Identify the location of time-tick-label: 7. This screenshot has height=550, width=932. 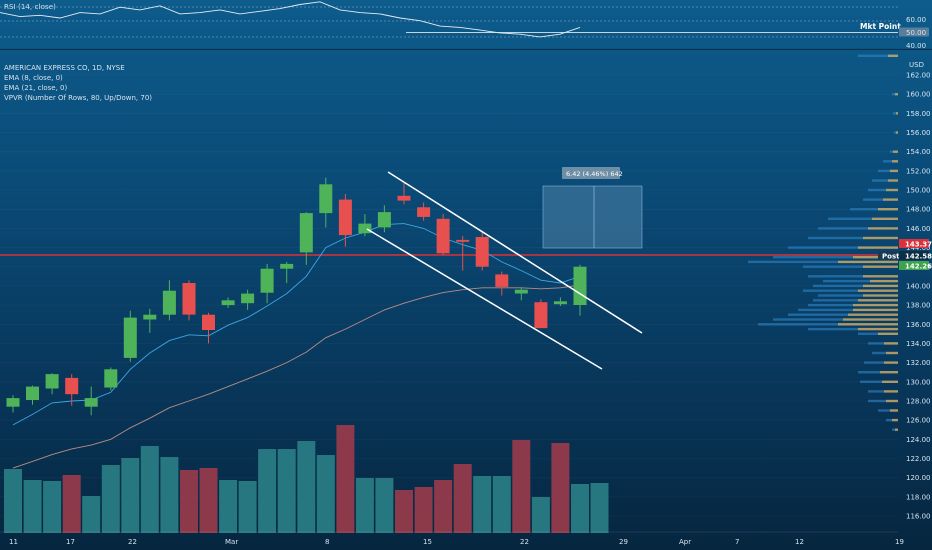
(737, 542).